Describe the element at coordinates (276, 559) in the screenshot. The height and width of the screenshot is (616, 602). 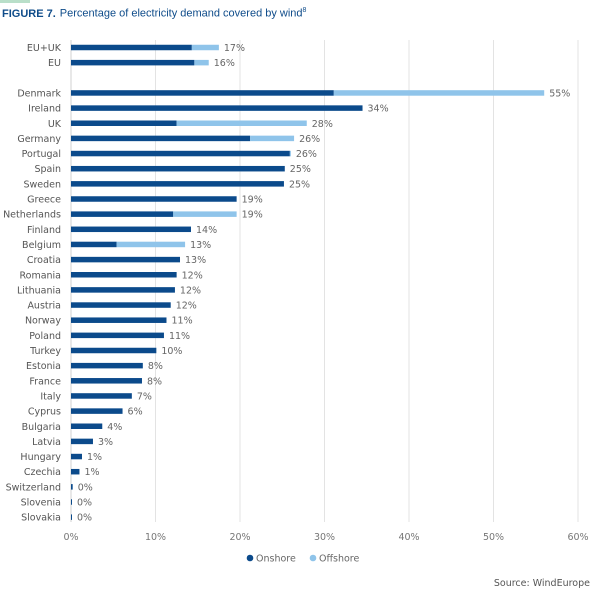
I see `legend-label: Onshore` at that location.